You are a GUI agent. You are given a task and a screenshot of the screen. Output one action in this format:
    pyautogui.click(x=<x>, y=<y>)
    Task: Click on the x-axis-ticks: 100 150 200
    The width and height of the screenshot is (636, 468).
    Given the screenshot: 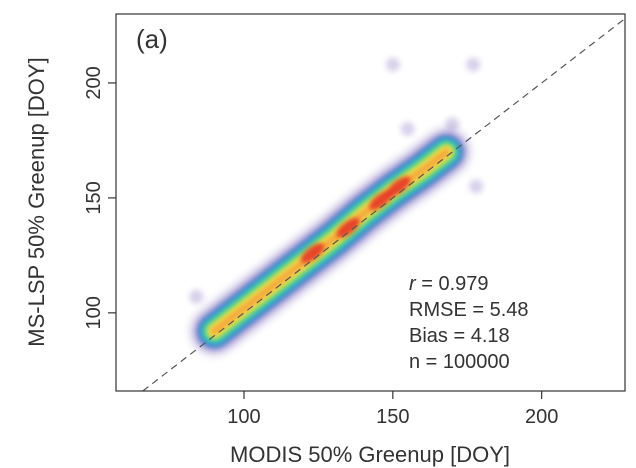 What is the action you would take?
    pyautogui.click(x=392, y=409)
    